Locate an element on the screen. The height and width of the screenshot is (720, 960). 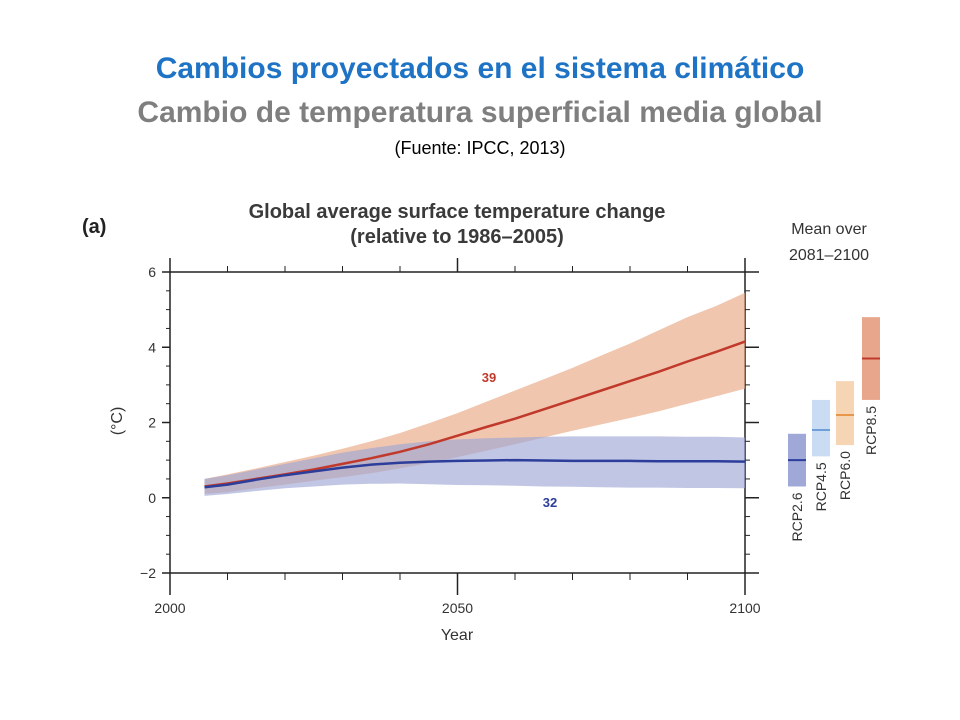
chart-title-line2: (relative to 1986–2005) is located at coordinates (456, 237).